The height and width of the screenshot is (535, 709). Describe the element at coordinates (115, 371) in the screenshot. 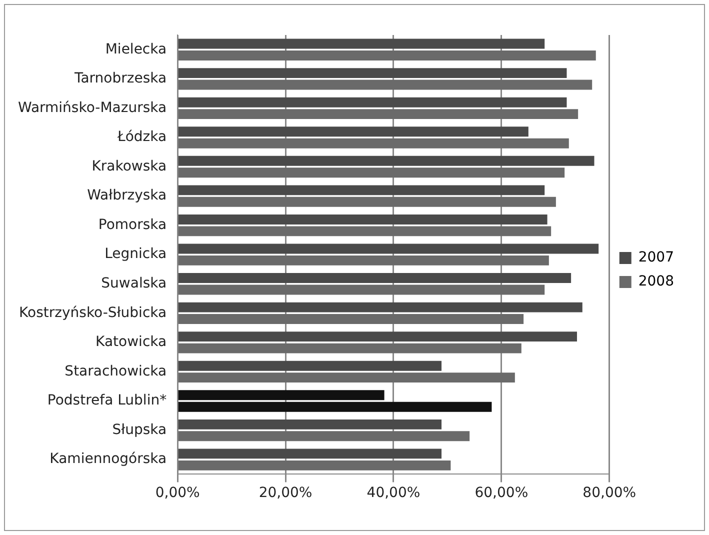

I see `y-tick-label: Starachowicka` at that location.